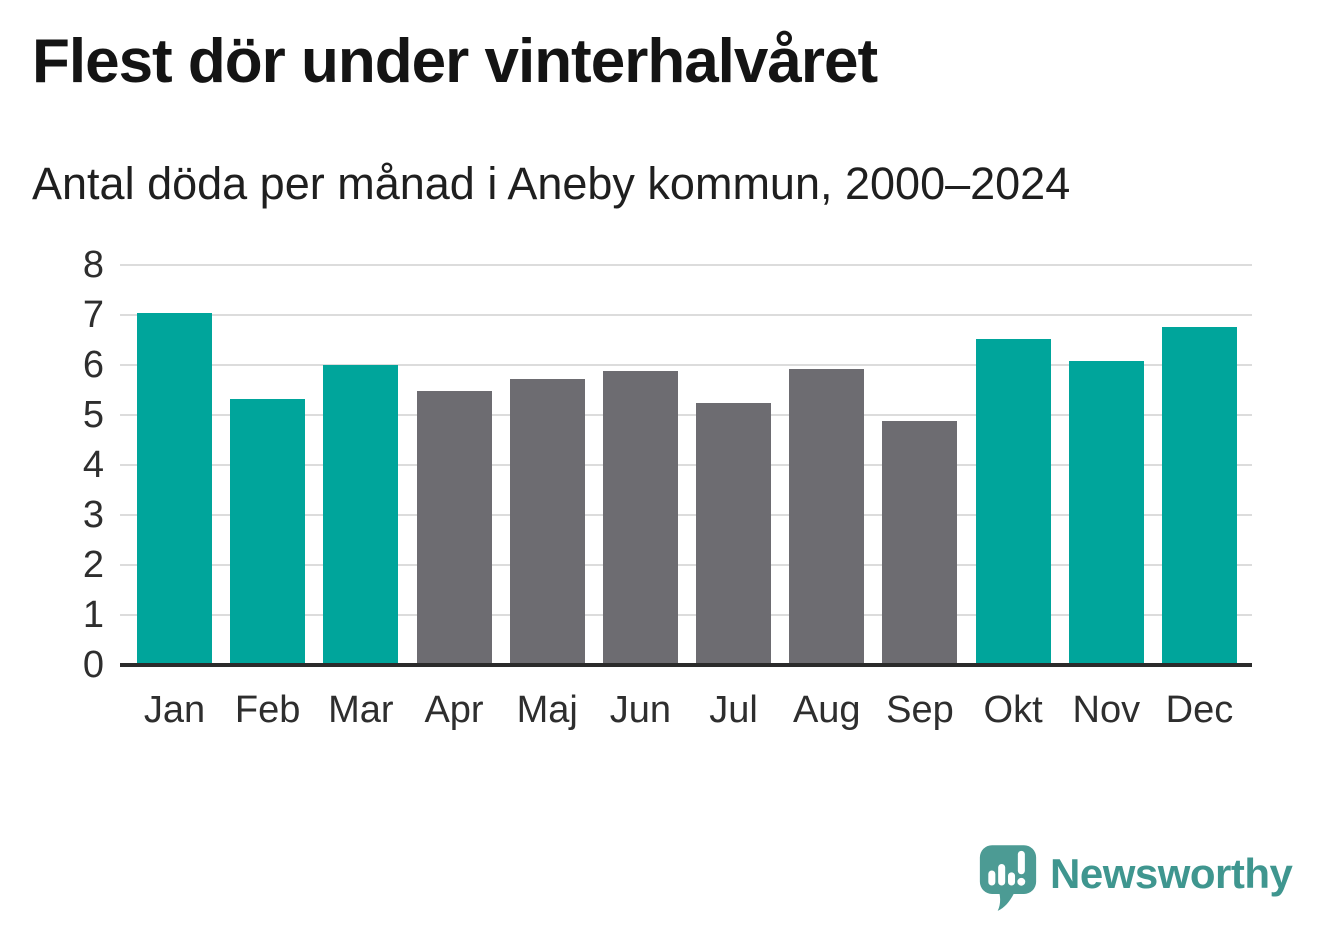 The width and height of the screenshot is (1322, 939). I want to click on bar-sep, so click(920, 543).